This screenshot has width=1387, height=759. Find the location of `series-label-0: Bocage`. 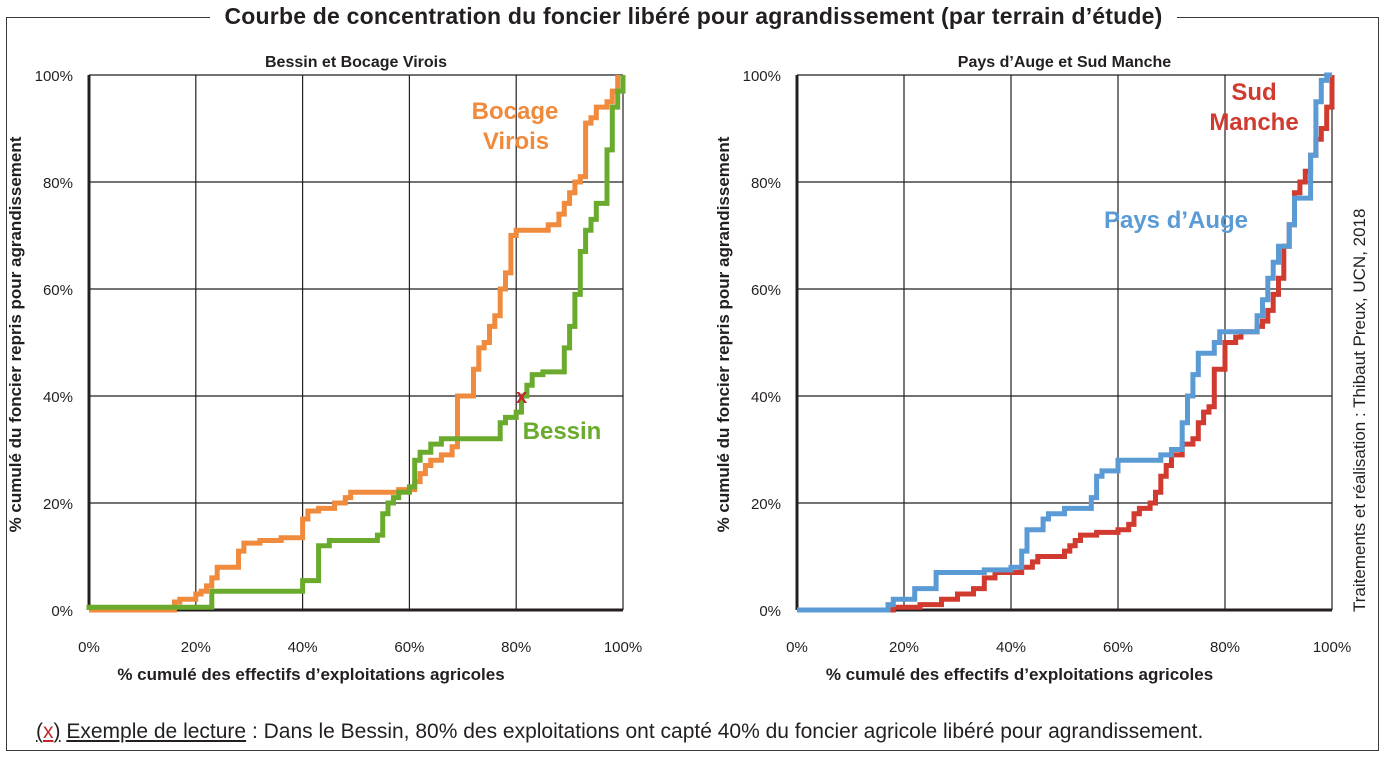

series-label-0: Bocage is located at coordinates (515, 111).